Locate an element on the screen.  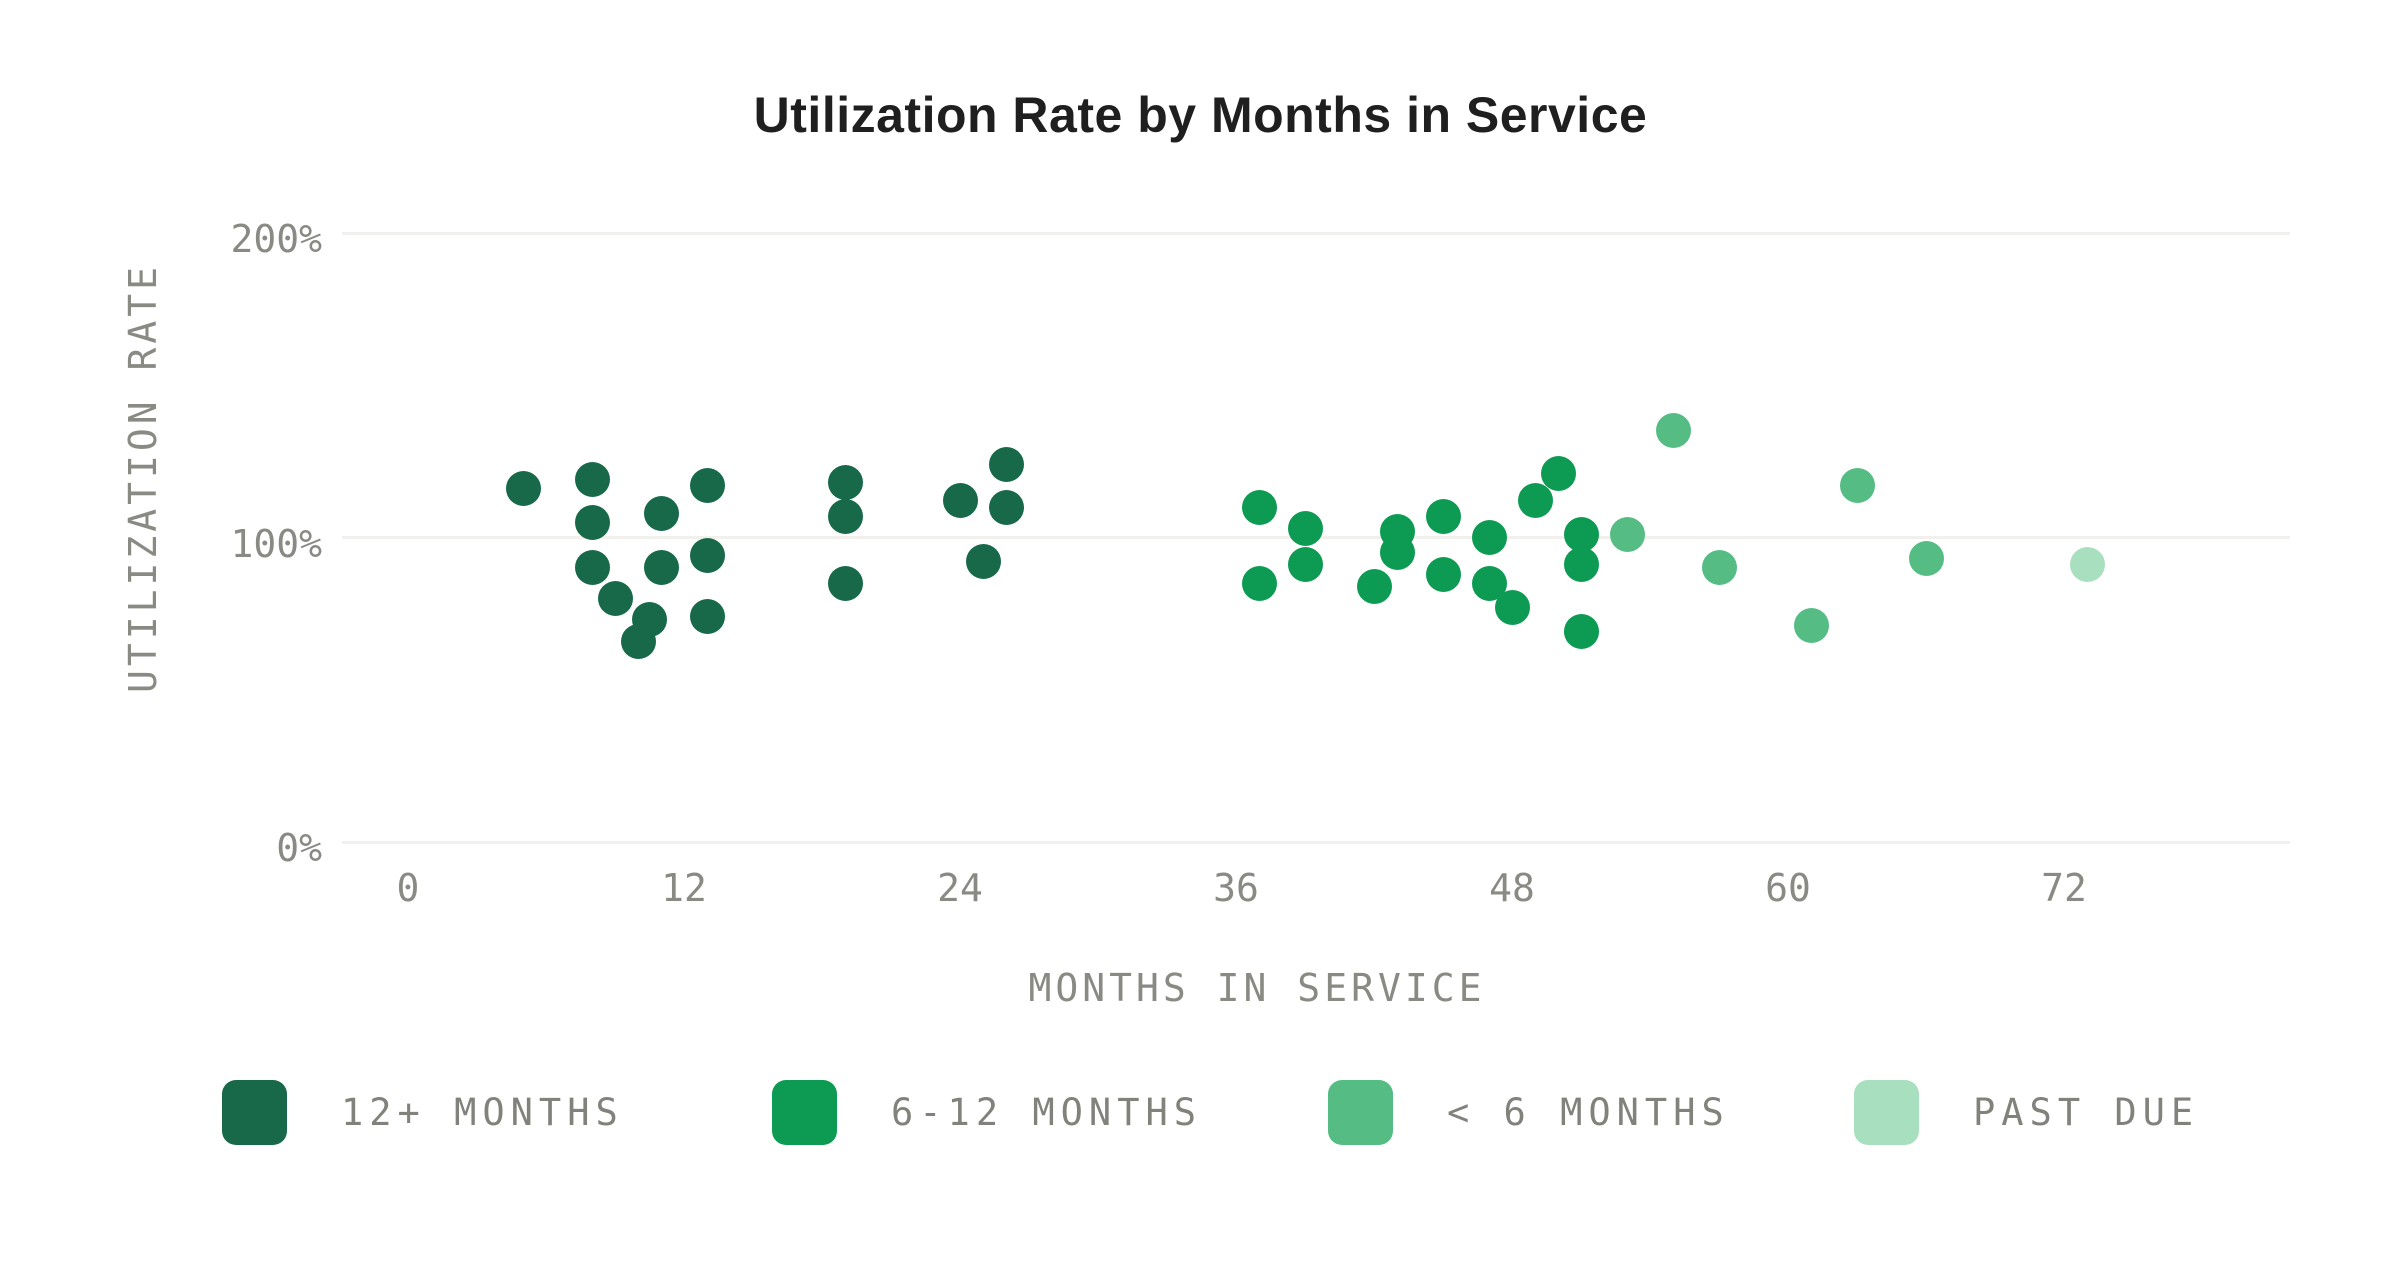
x-tick-label-12: 12 is located at coordinates (684, 888).